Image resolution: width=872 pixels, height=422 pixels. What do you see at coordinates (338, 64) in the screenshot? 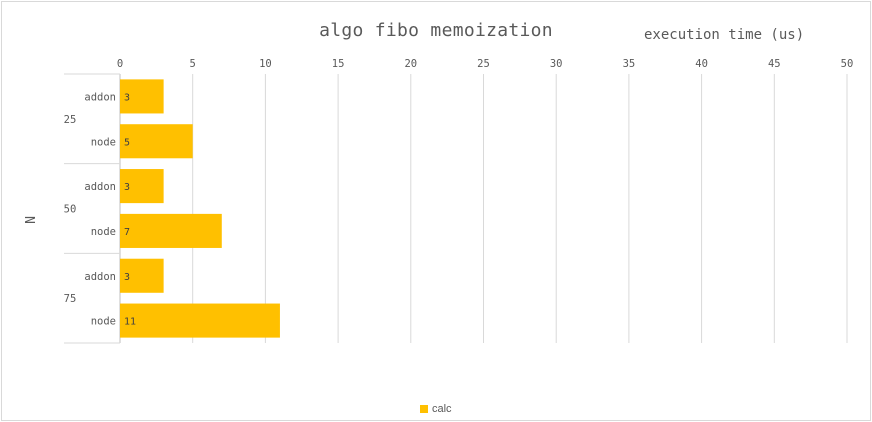
I see `x-tick-label: 15` at bounding box center [338, 64].